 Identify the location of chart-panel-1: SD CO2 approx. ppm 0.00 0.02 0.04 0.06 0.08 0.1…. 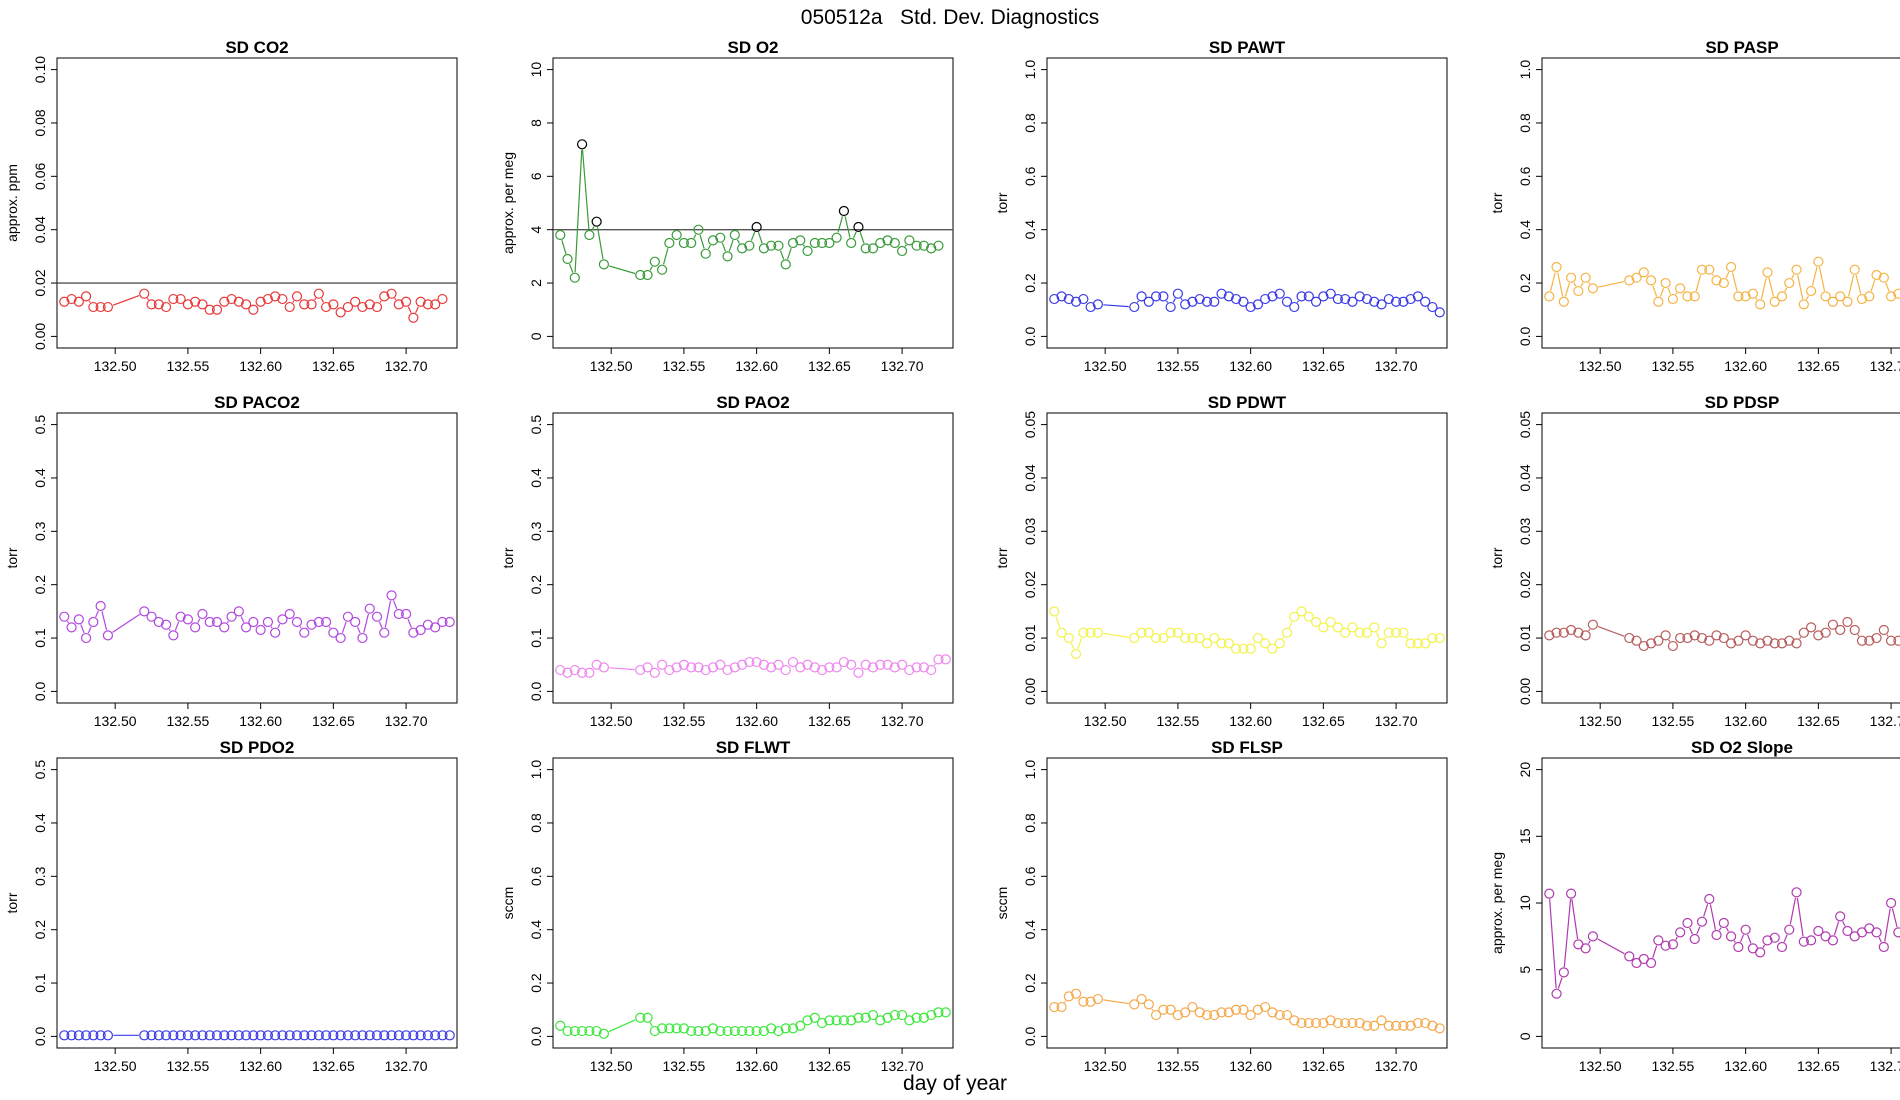
(231, 206).